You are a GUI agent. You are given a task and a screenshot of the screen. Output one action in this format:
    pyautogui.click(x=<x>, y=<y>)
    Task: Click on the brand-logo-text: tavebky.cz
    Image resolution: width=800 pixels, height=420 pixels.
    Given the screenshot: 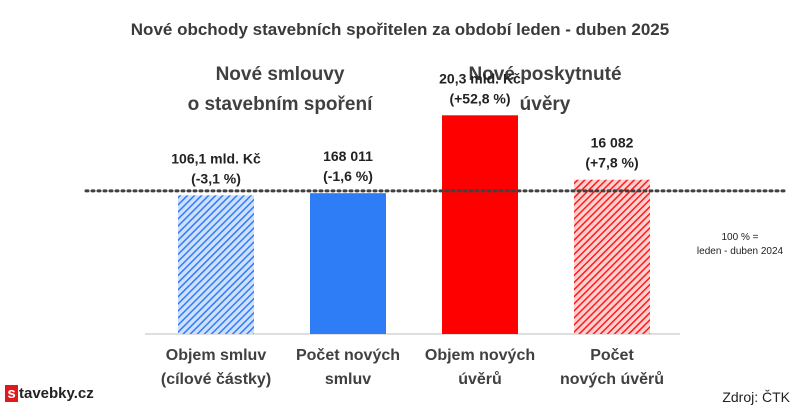 What is the action you would take?
    pyautogui.click(x=56, y=393)
    